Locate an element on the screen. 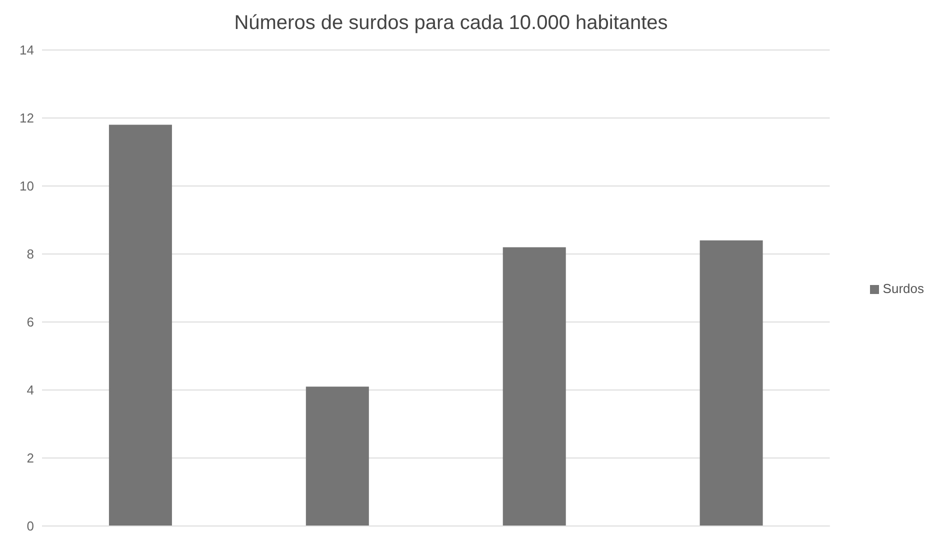 The image size is (942, 542). y-tick-label: 10 is located at coordinates (27, 186).